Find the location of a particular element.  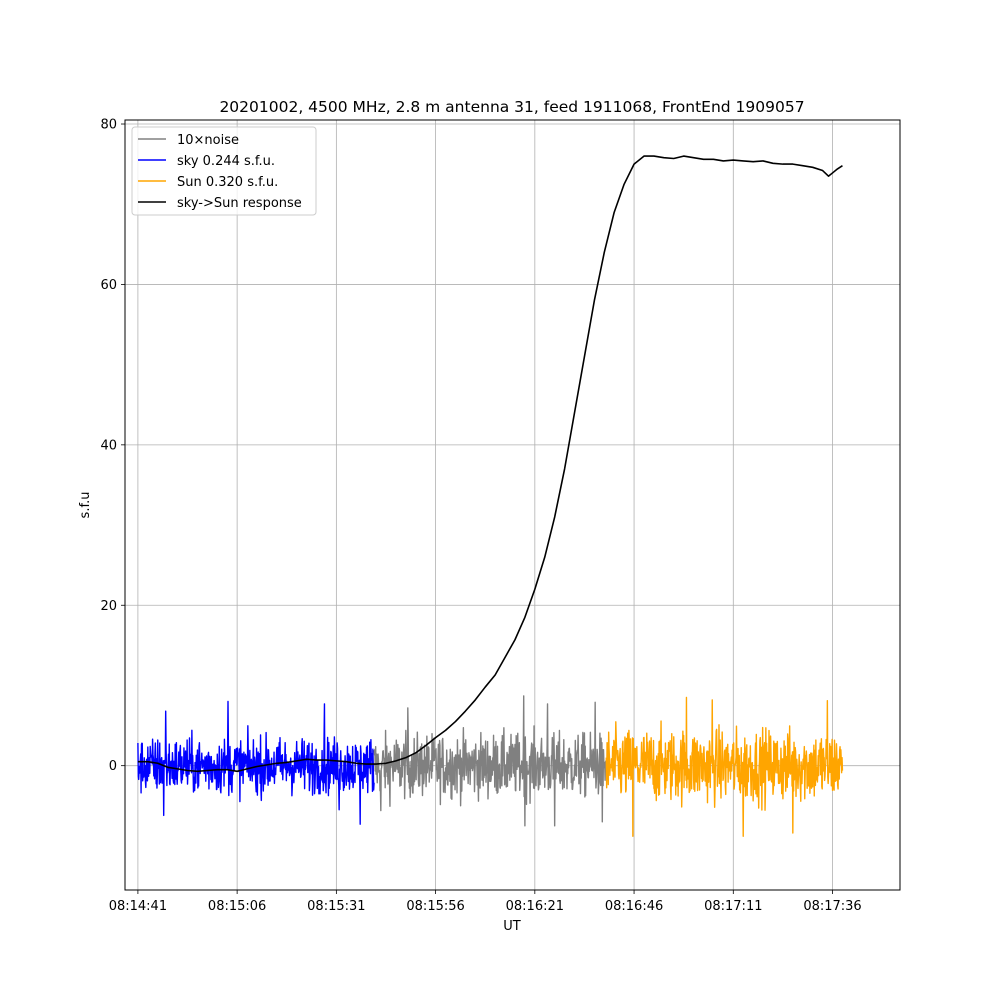

legend-label-sky: sky 0.244 s.f.u. is located at coordinates (226, 161).